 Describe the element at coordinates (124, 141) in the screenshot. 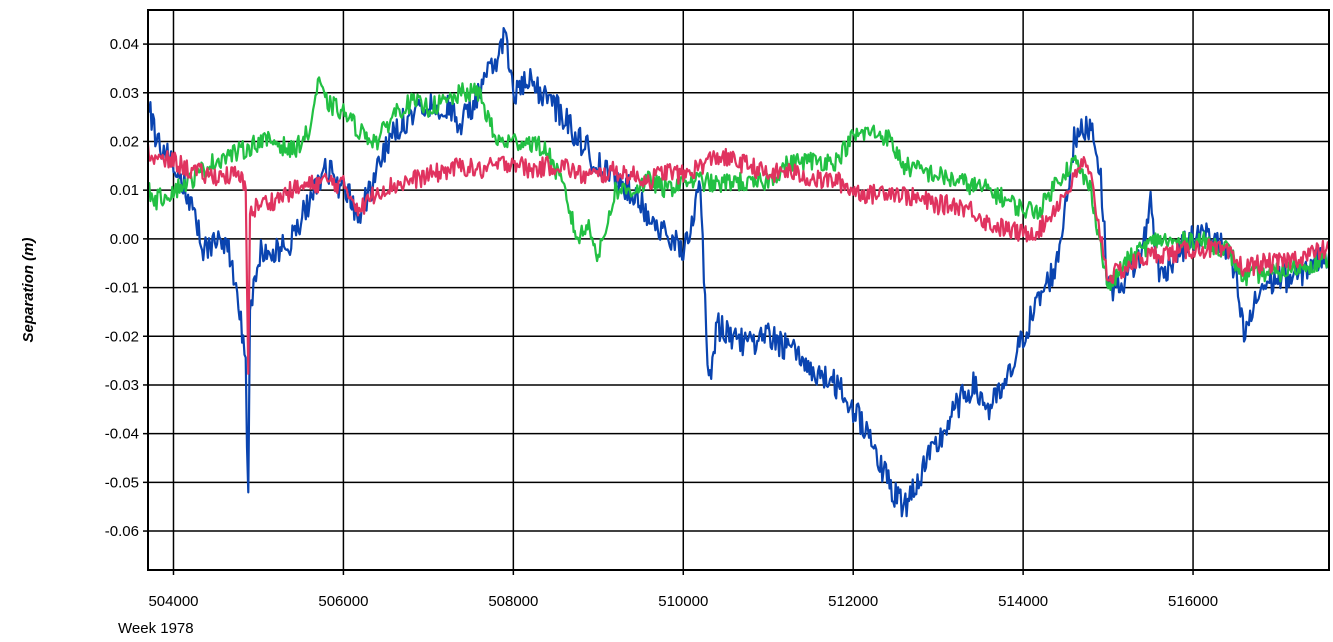

I see `y-tick-label: 0.02` at that location.